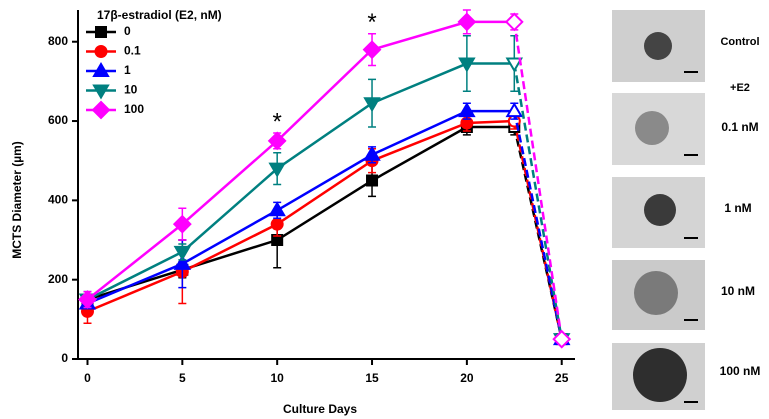  I want to click on y-tick-label: 400, so click(58, 200).